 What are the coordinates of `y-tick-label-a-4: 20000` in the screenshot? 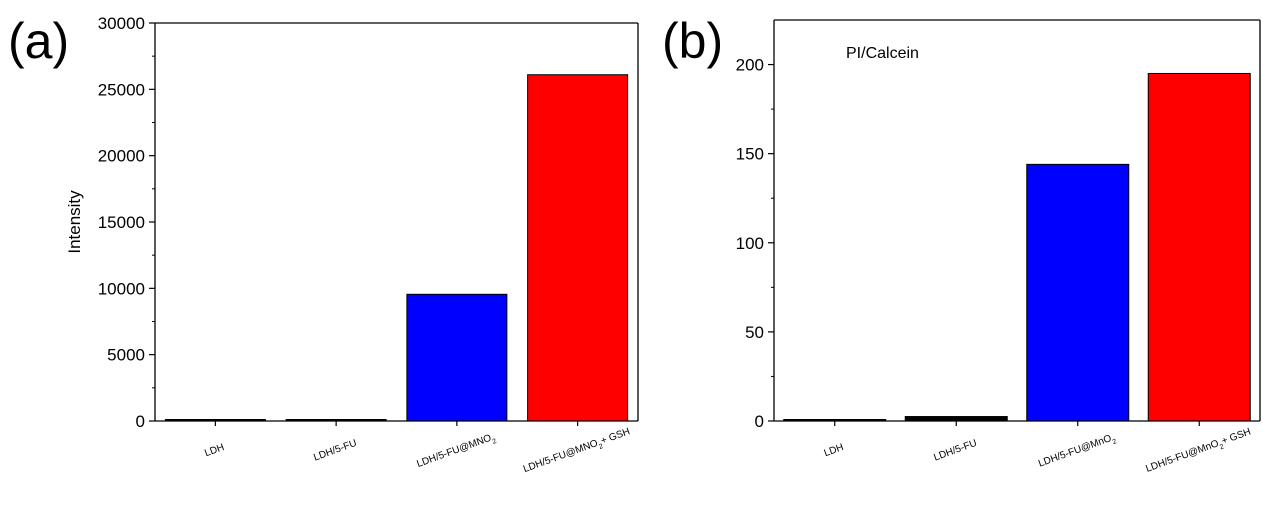 It's located at (121, 156).